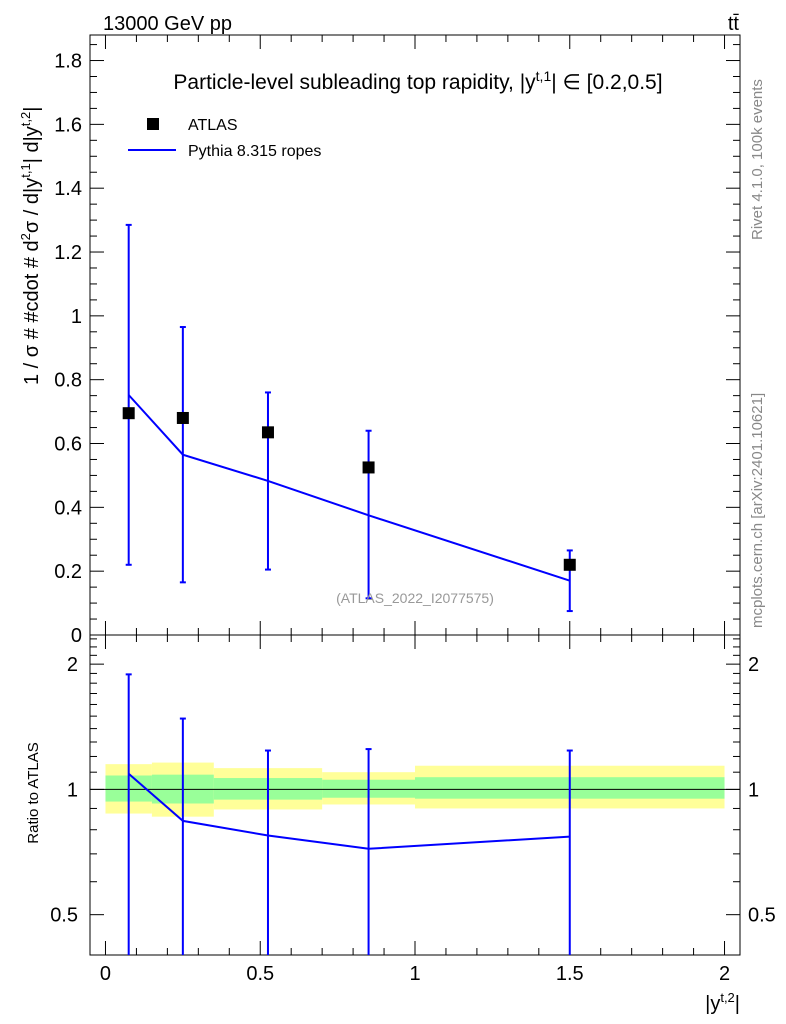 This screenshot has height=1024, width=786. I want to click on ratio-series-line, so click(349, 811).